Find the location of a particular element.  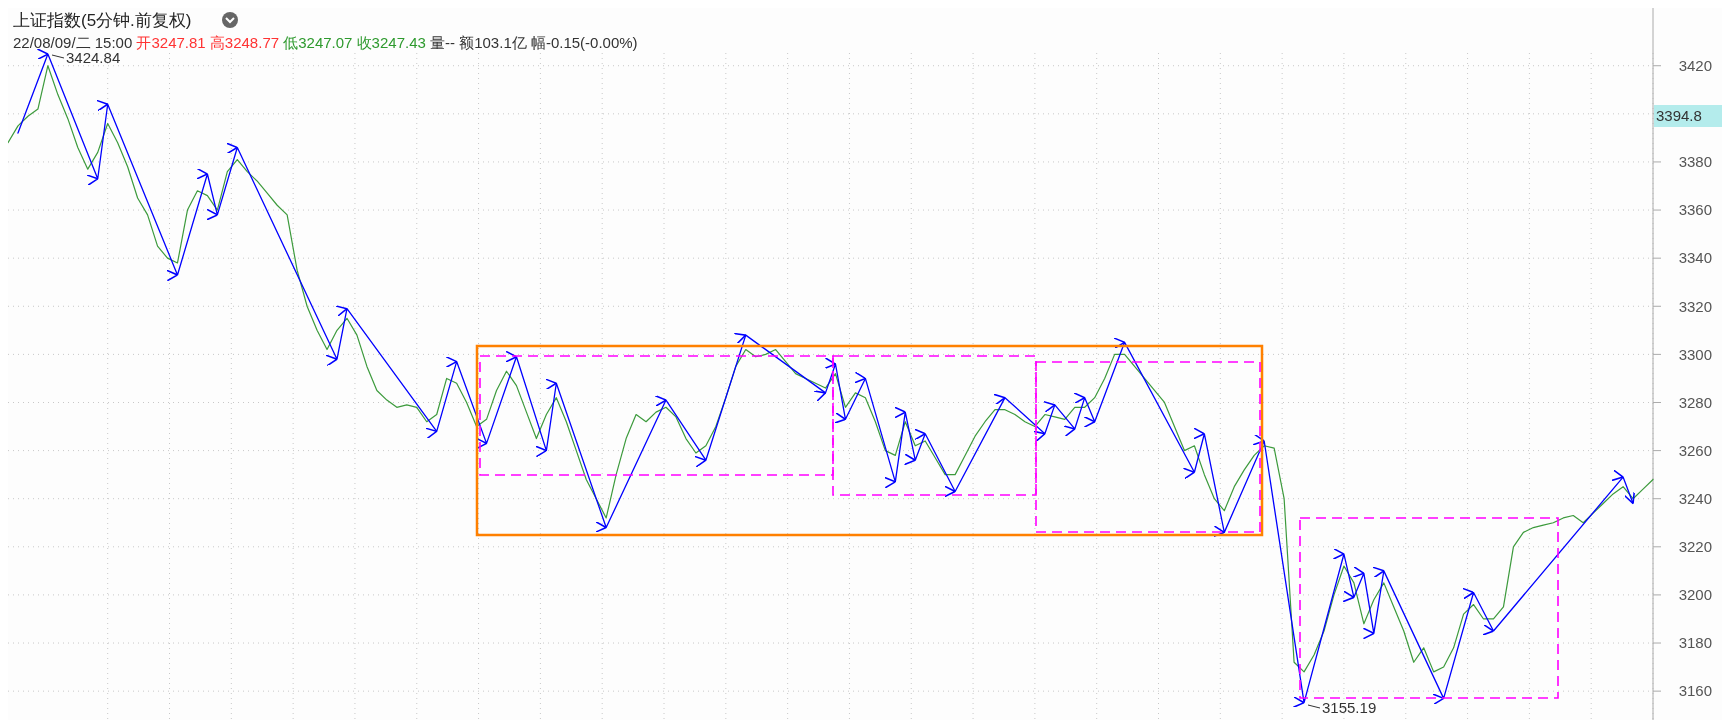

annotation: 3424.84 is located at coordinates (93, 58).